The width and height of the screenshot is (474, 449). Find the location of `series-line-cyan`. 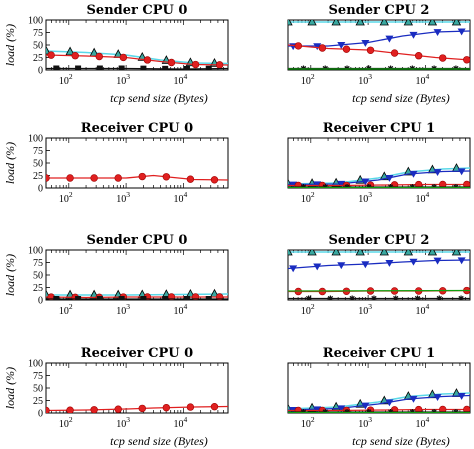

series-line-cyan is located at coordinates (379, 401).